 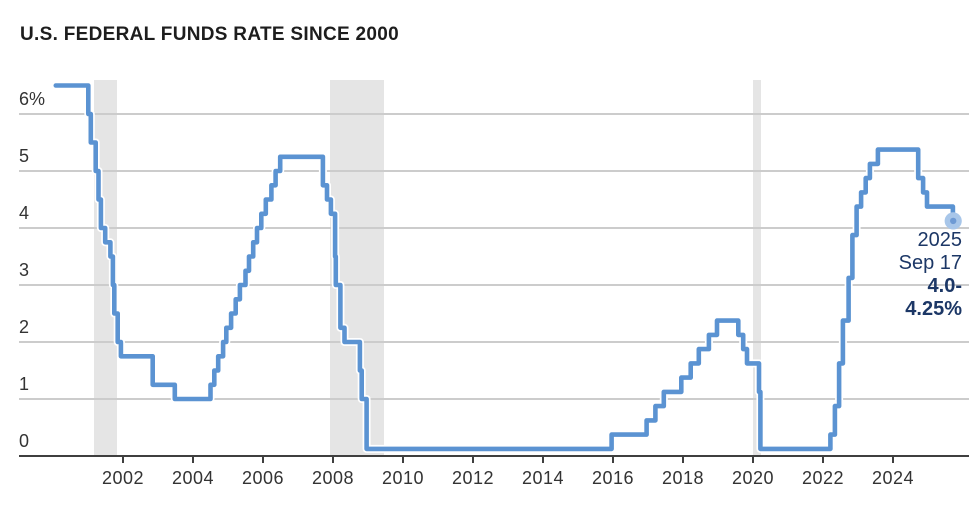 What do you see at coordinates (24, 441) in the screenshot?
I see `y-axis-label: 0` at bounding box center [24, 441].